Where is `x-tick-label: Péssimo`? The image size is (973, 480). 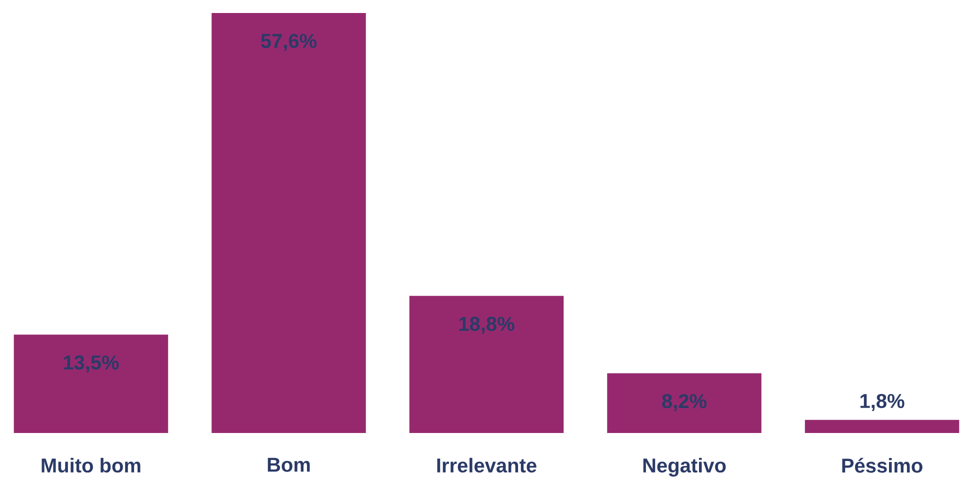 x-tick-label: Péssimo is located at coordinates (882, 465).